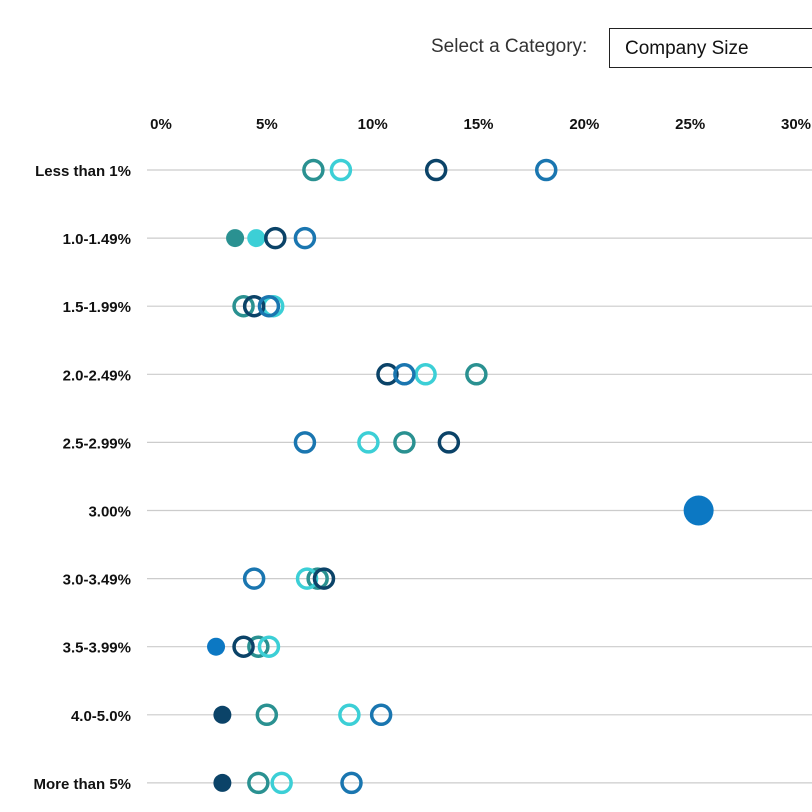  What do you see at coordinates (109, 512) in the screenshot?
I see `category-label: 3.00%` at bounding box center [109, 512].